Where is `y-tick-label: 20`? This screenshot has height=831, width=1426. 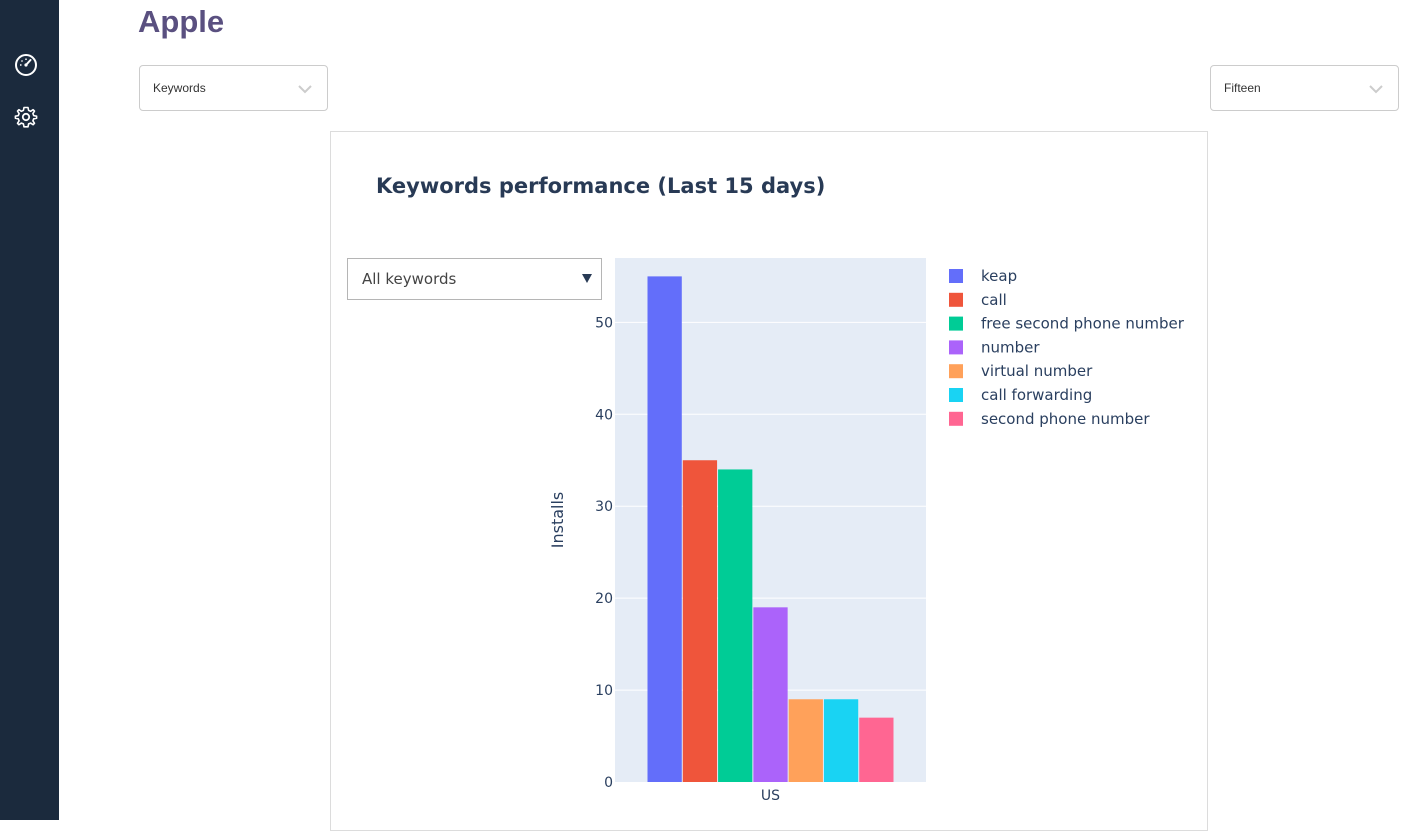
y-tick-label: 20 is located at coordinates (604, 599).